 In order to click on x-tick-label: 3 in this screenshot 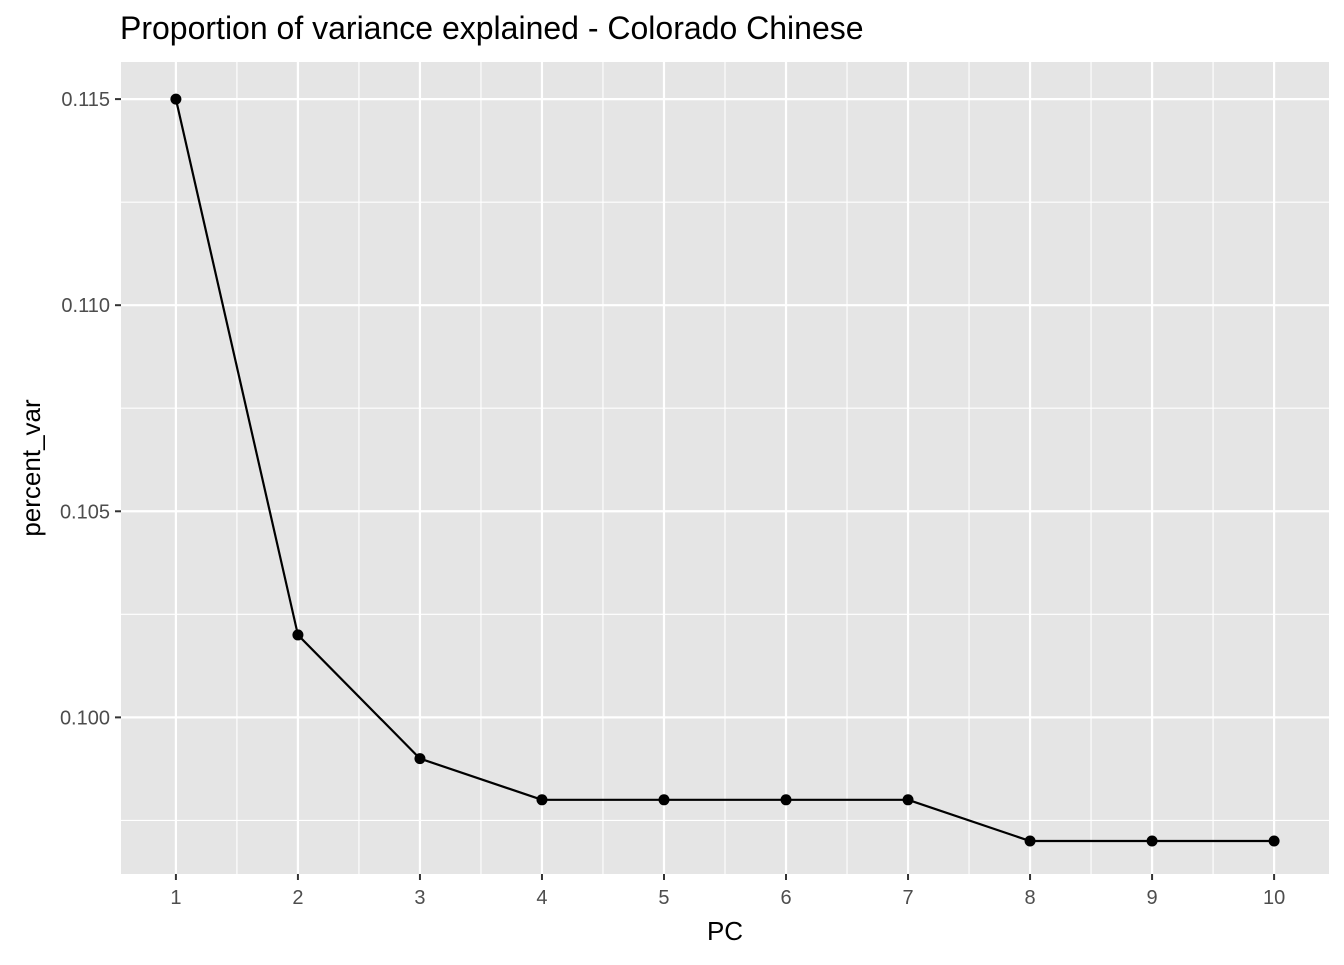, I will do `click(419, 898)`.